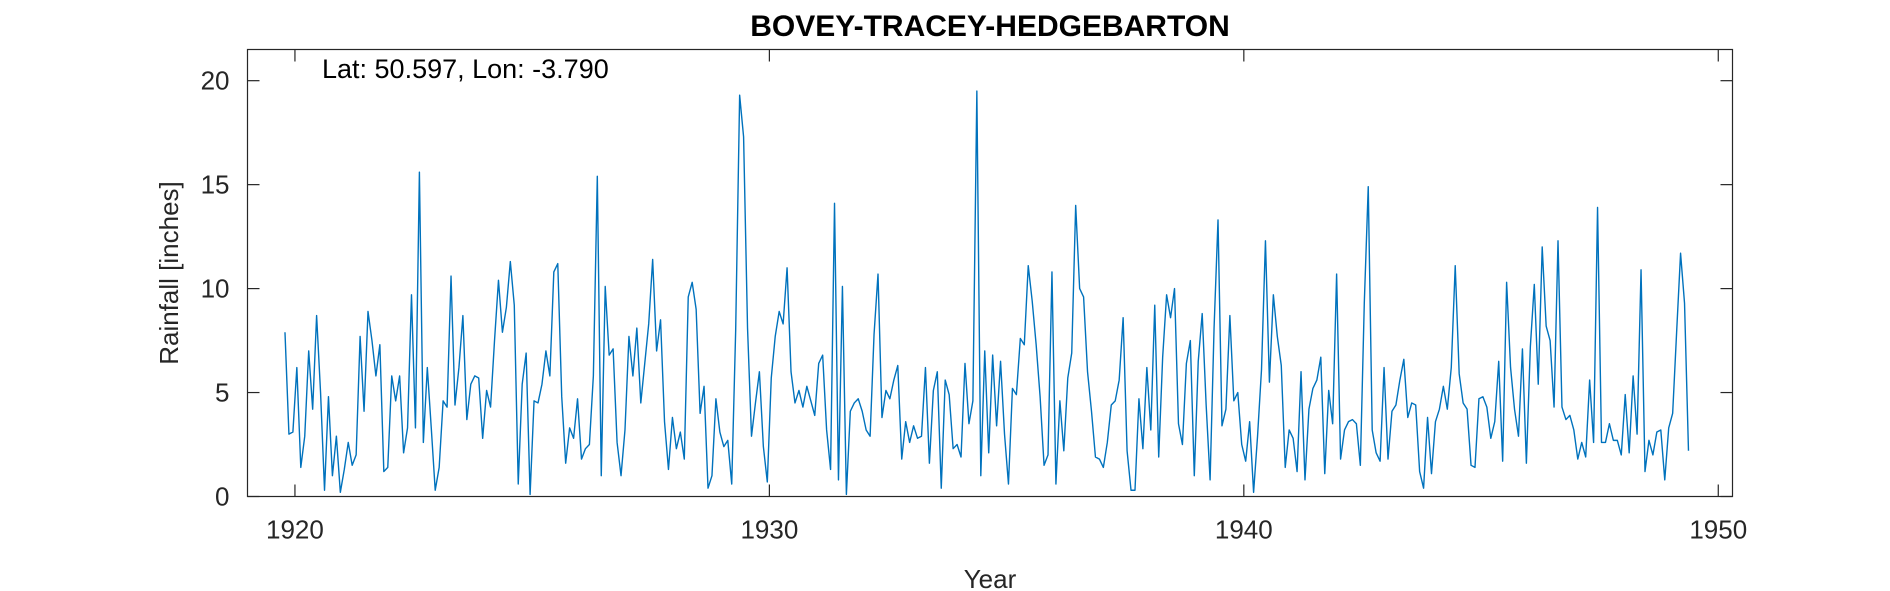  Describe the element at coordinates (215, 289) in the screenshot. I see `y-tick-label: 10` at that location.